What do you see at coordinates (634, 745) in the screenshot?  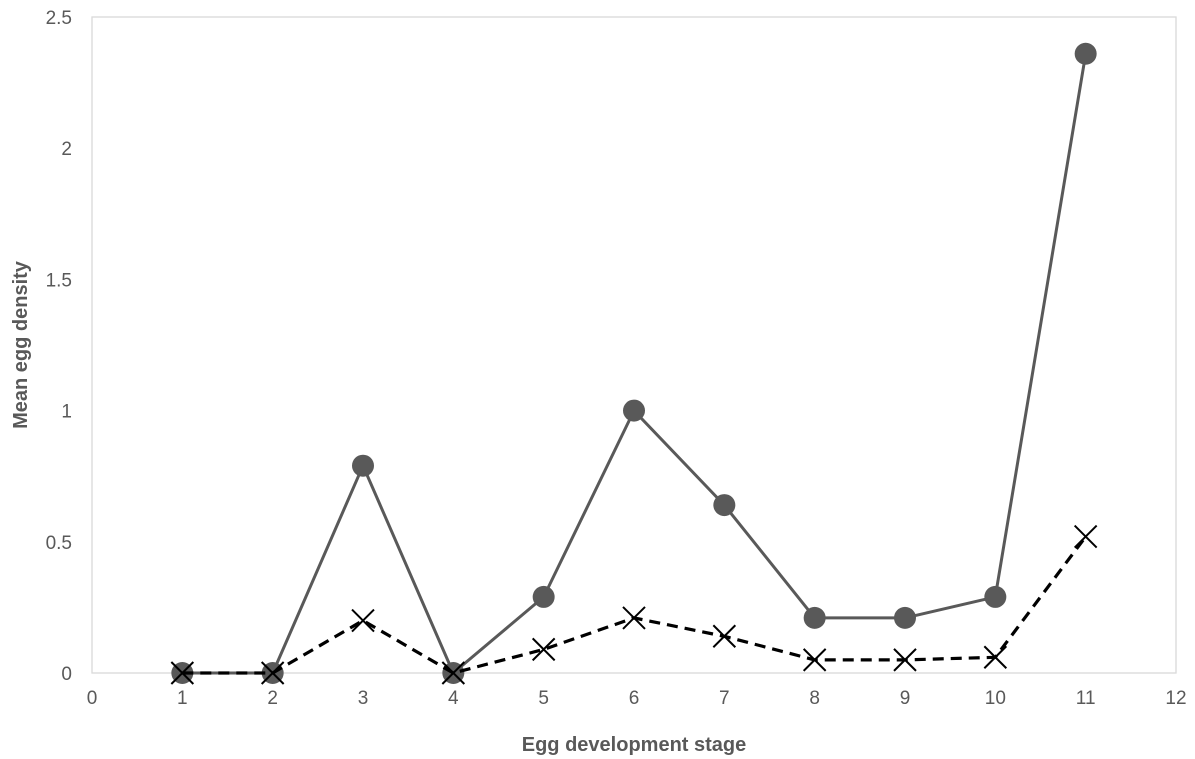 I see `x-axis-title: Egg development stage` at bounding box center [634, 745].